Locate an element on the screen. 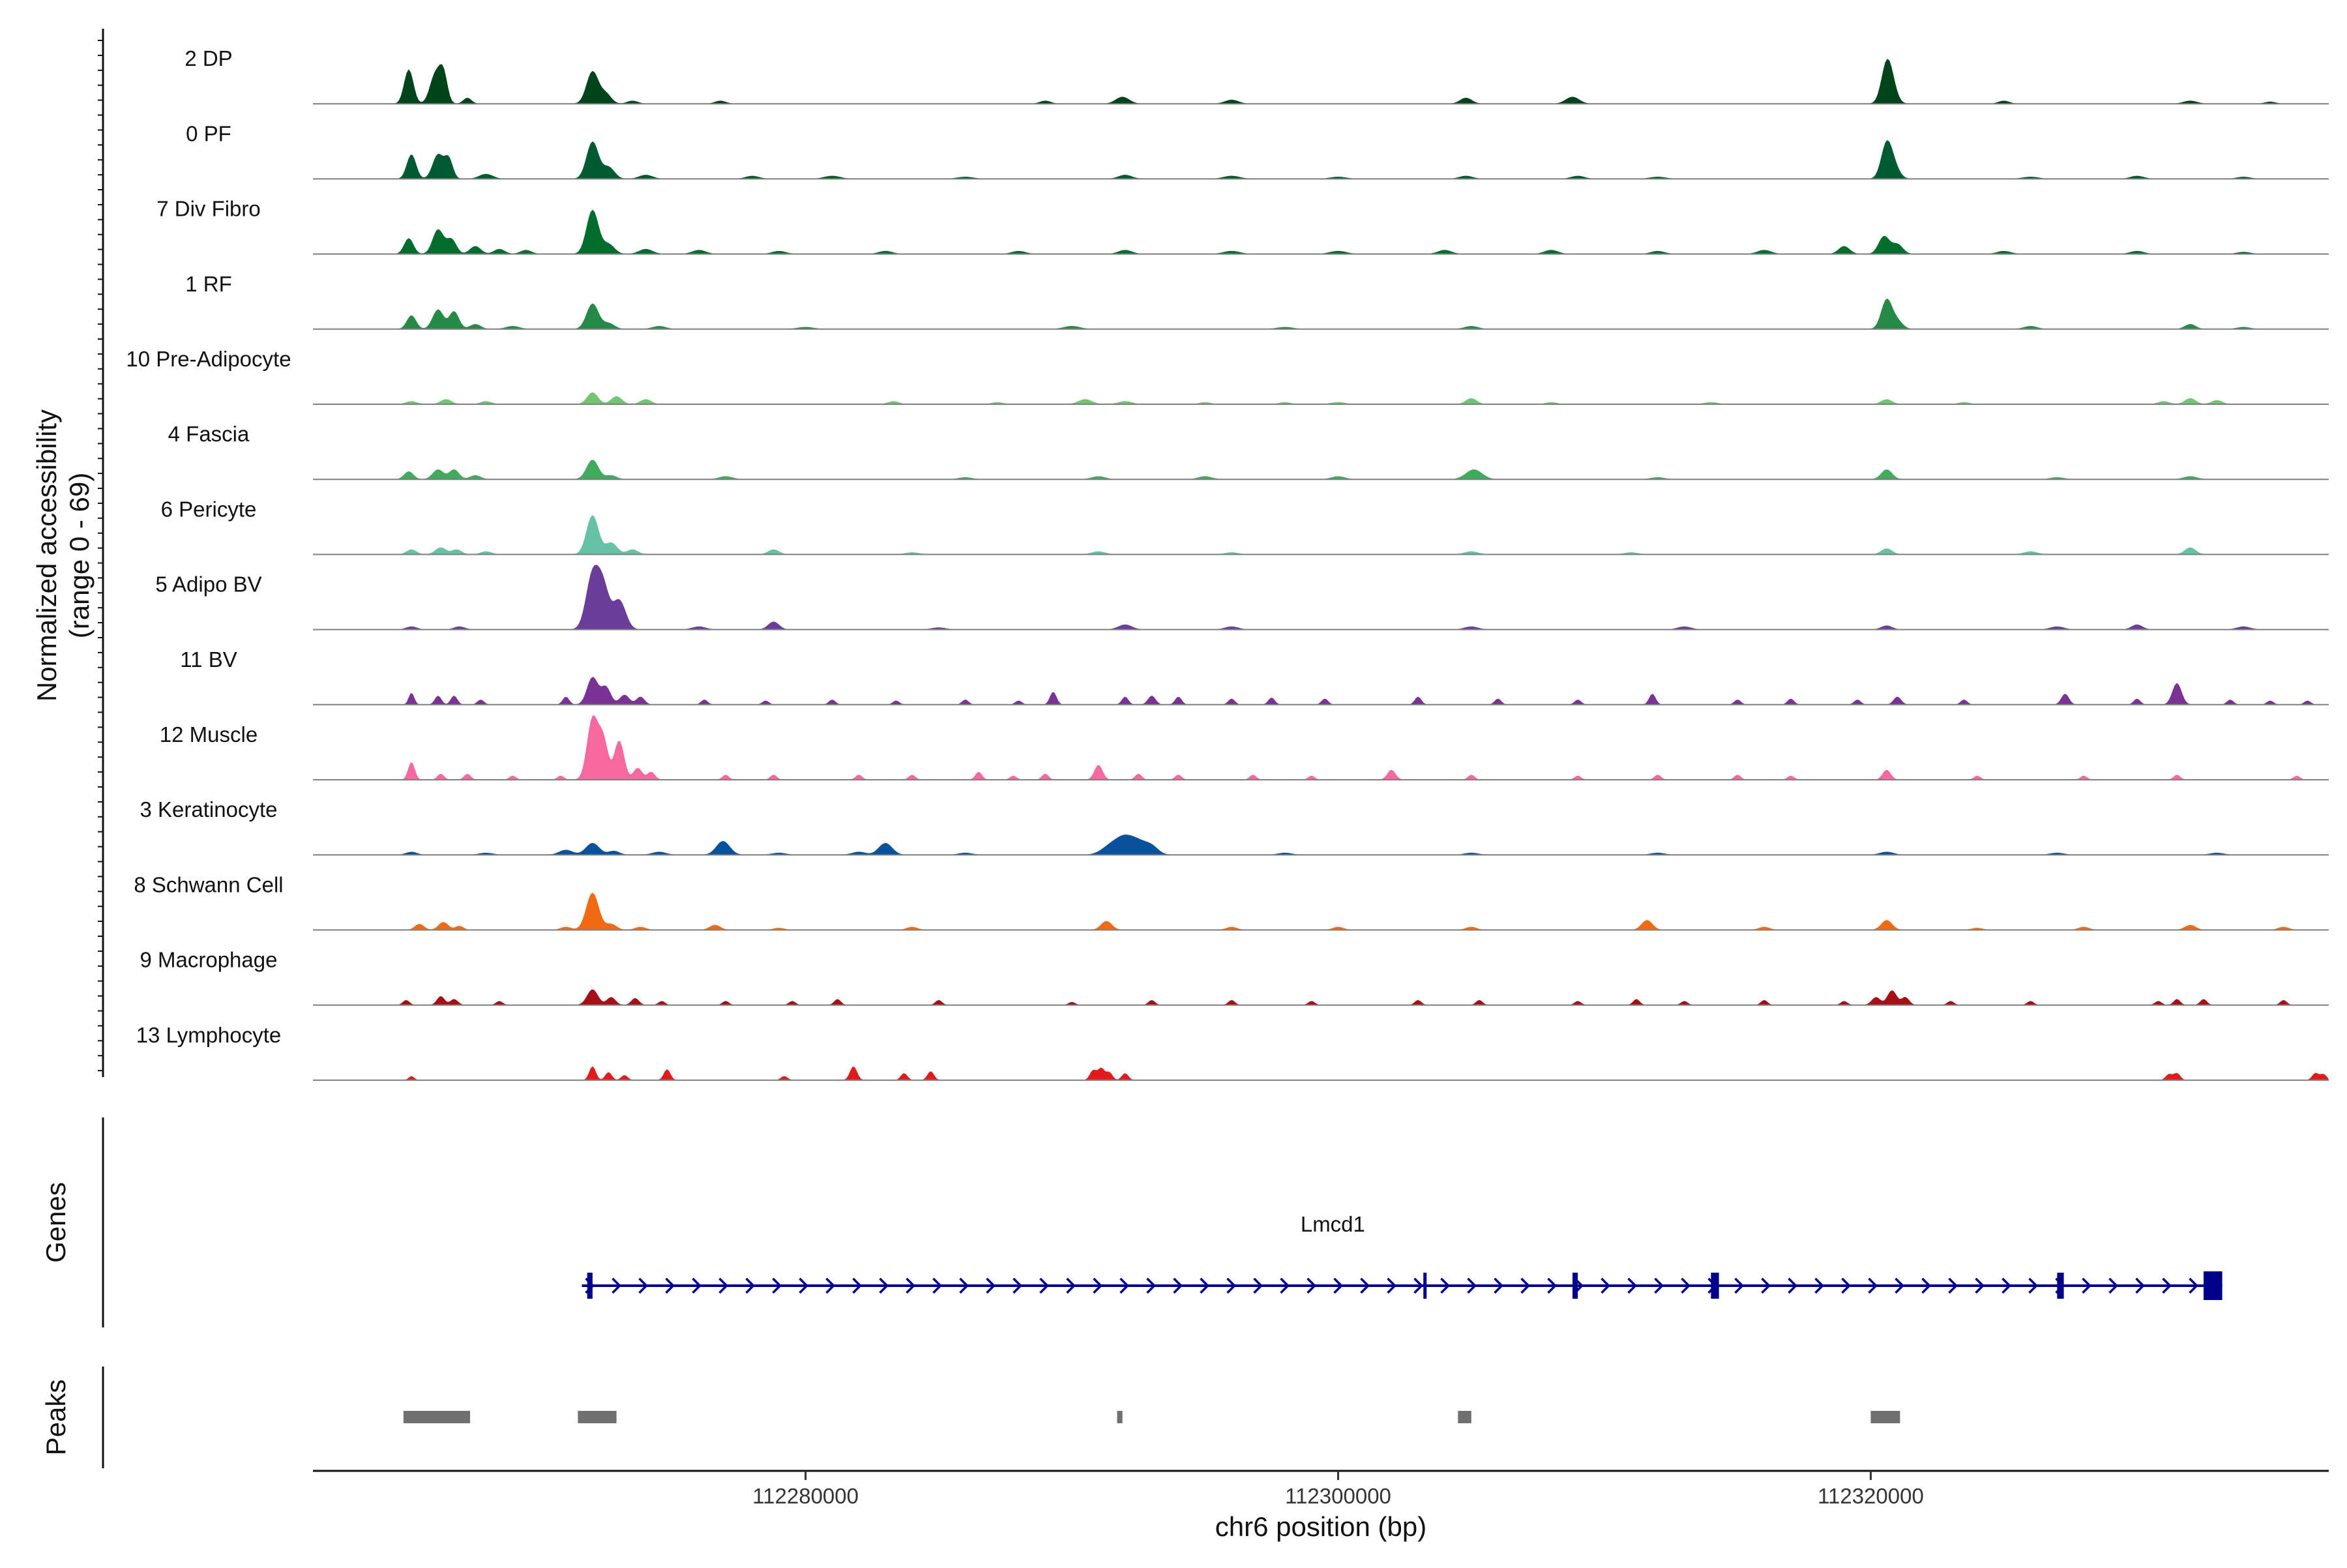 This screenshot has height=1568, width=2347. gene-name-label: Lmcd1 is located at coordinates (1333, 1224).